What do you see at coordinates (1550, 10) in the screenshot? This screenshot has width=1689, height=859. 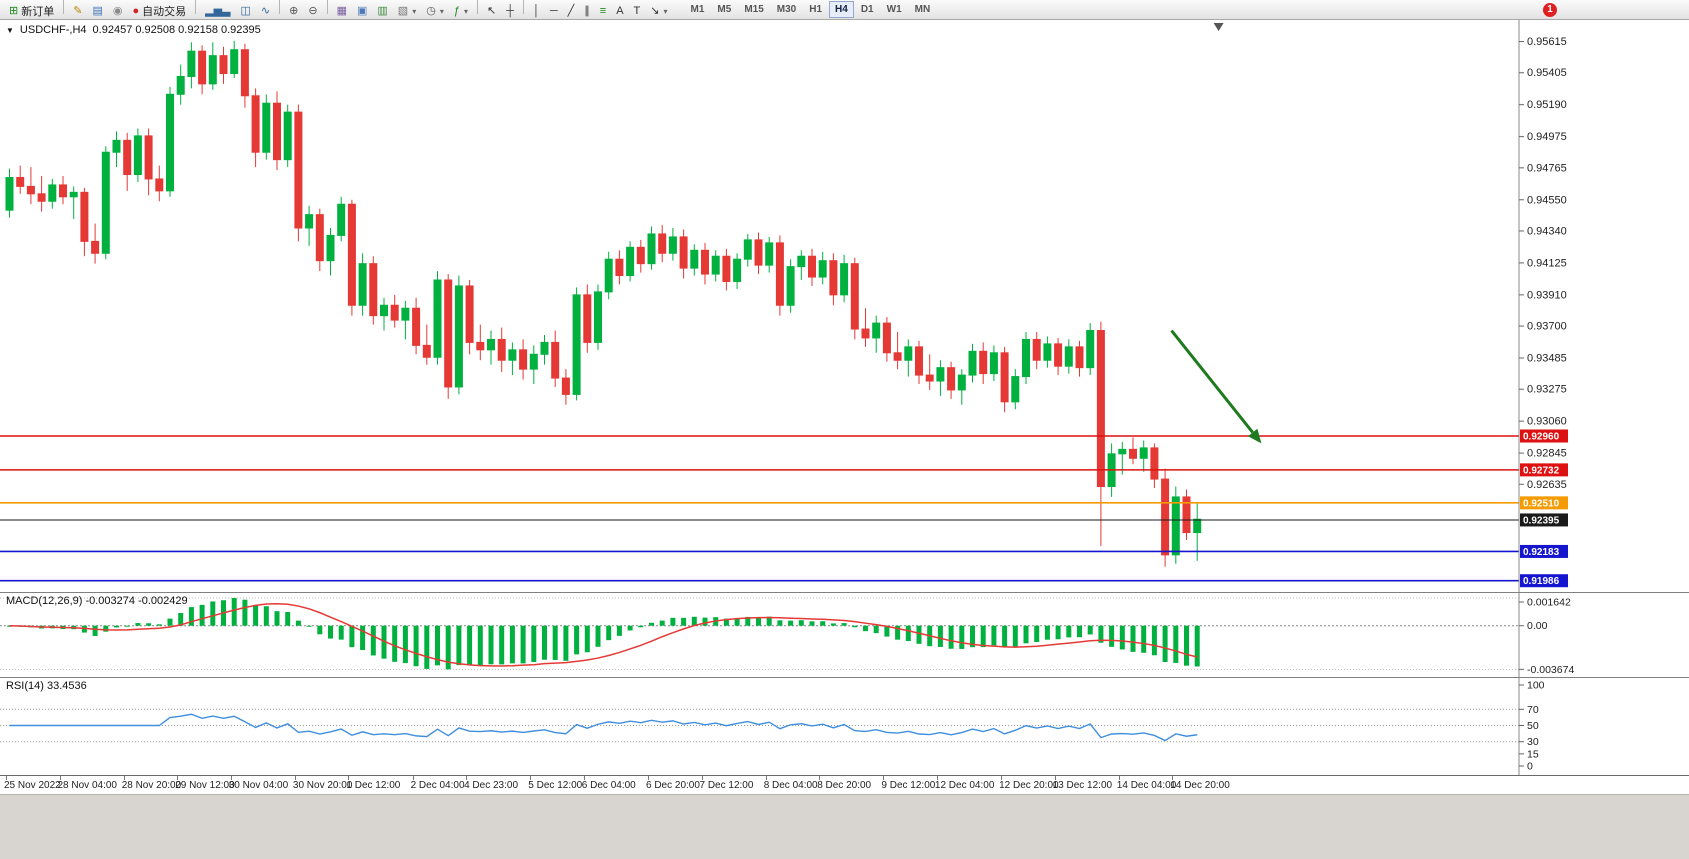 I see `notifications-badge: 1` at bounding box center [1550, 10].